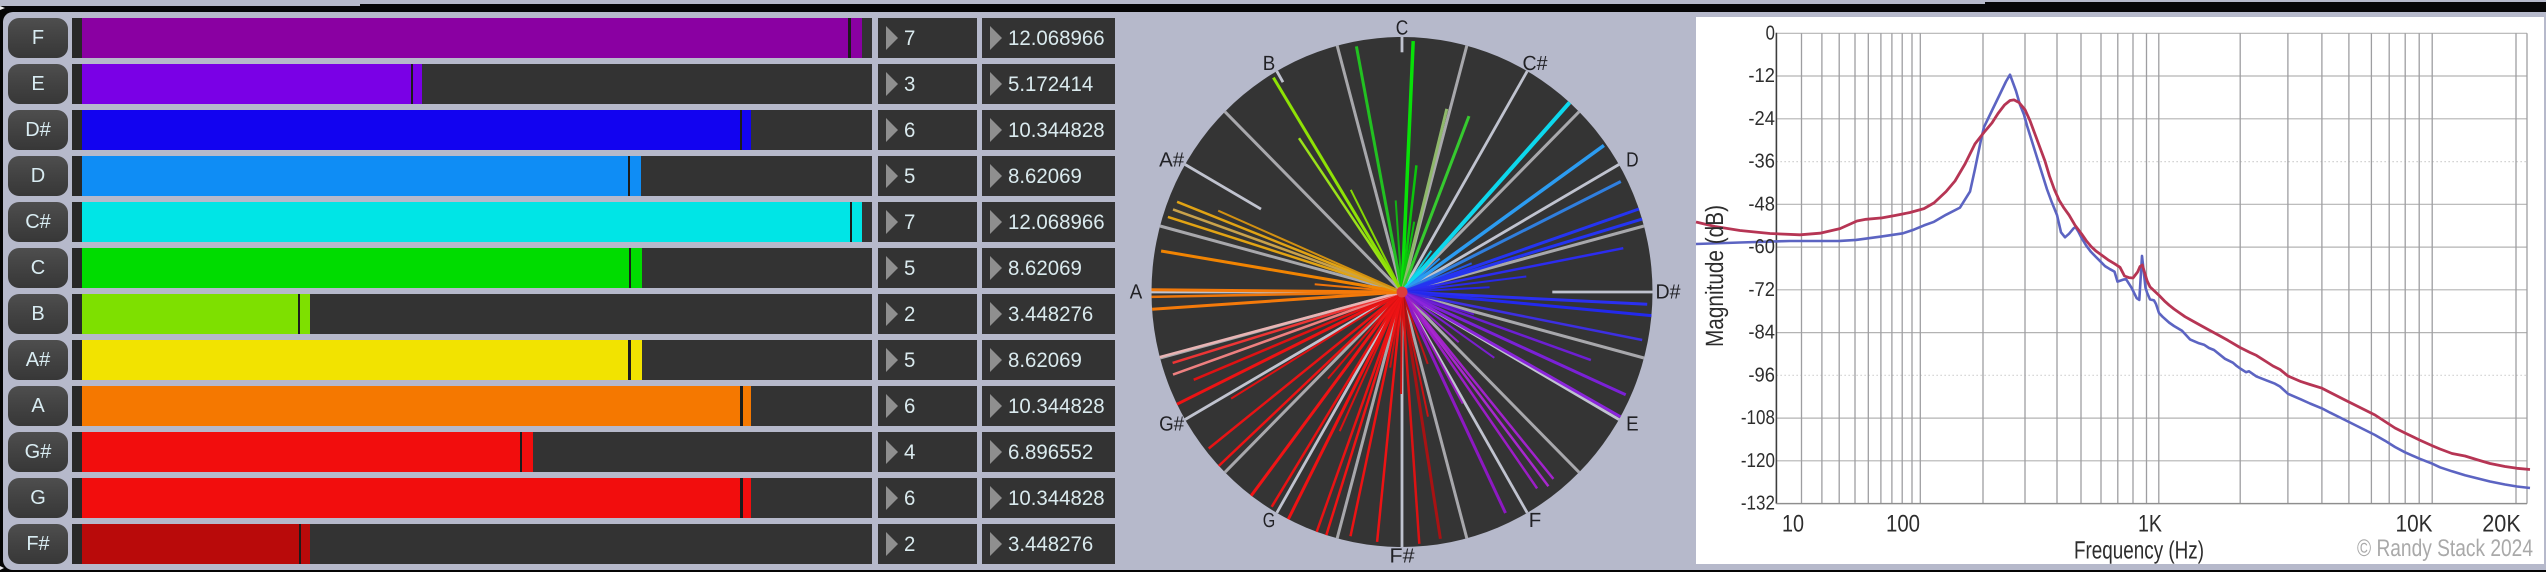 The width and height of the screenshot is (2546, 572). Describe the element at coordinates (1761, 204) in the screenshot. I see `svg-text: -48` at that location.